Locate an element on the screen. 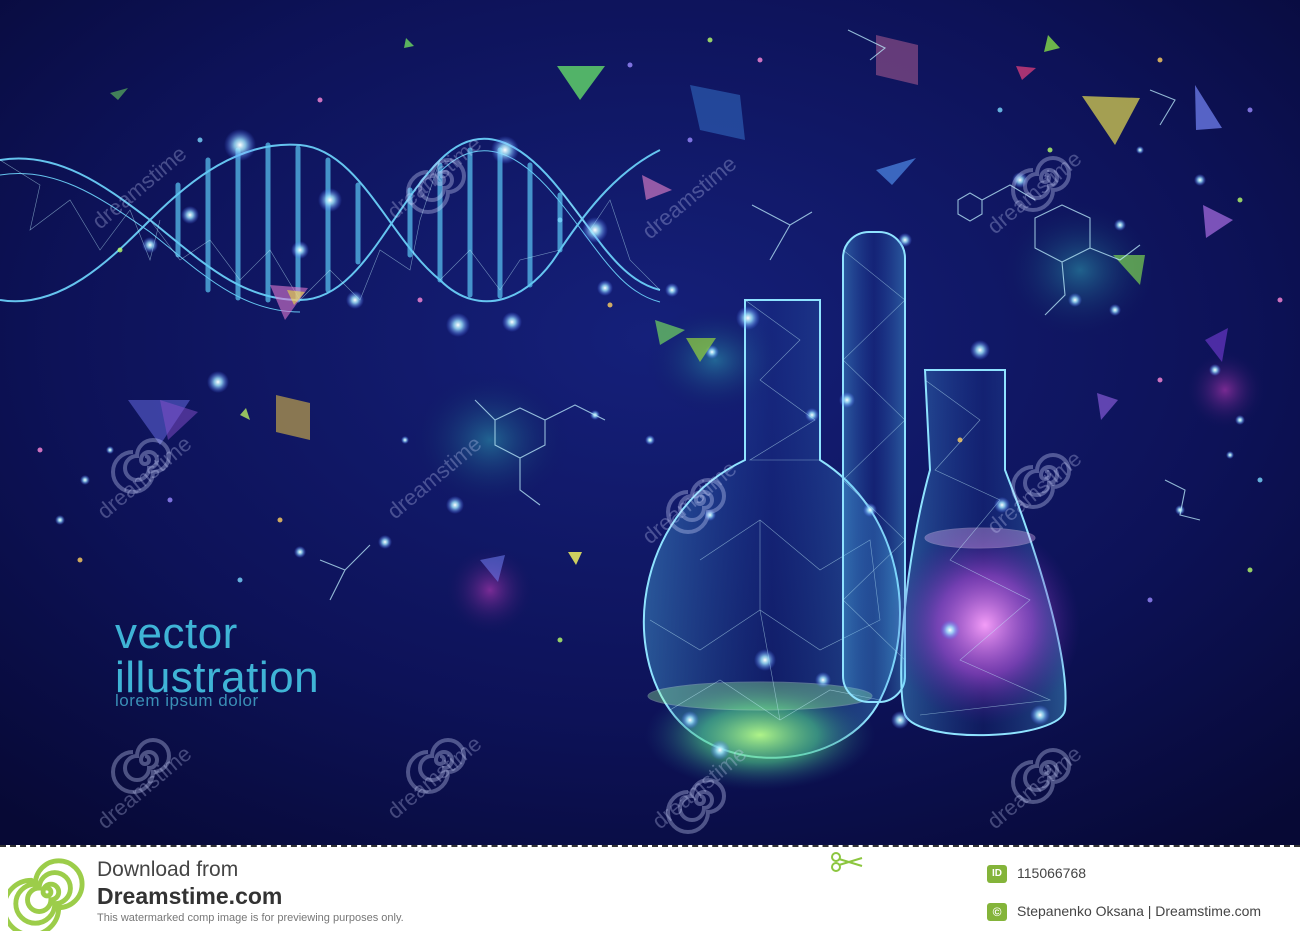  headline-subtitle: lorem ipsum dolor is located at coordinates (187, 700).